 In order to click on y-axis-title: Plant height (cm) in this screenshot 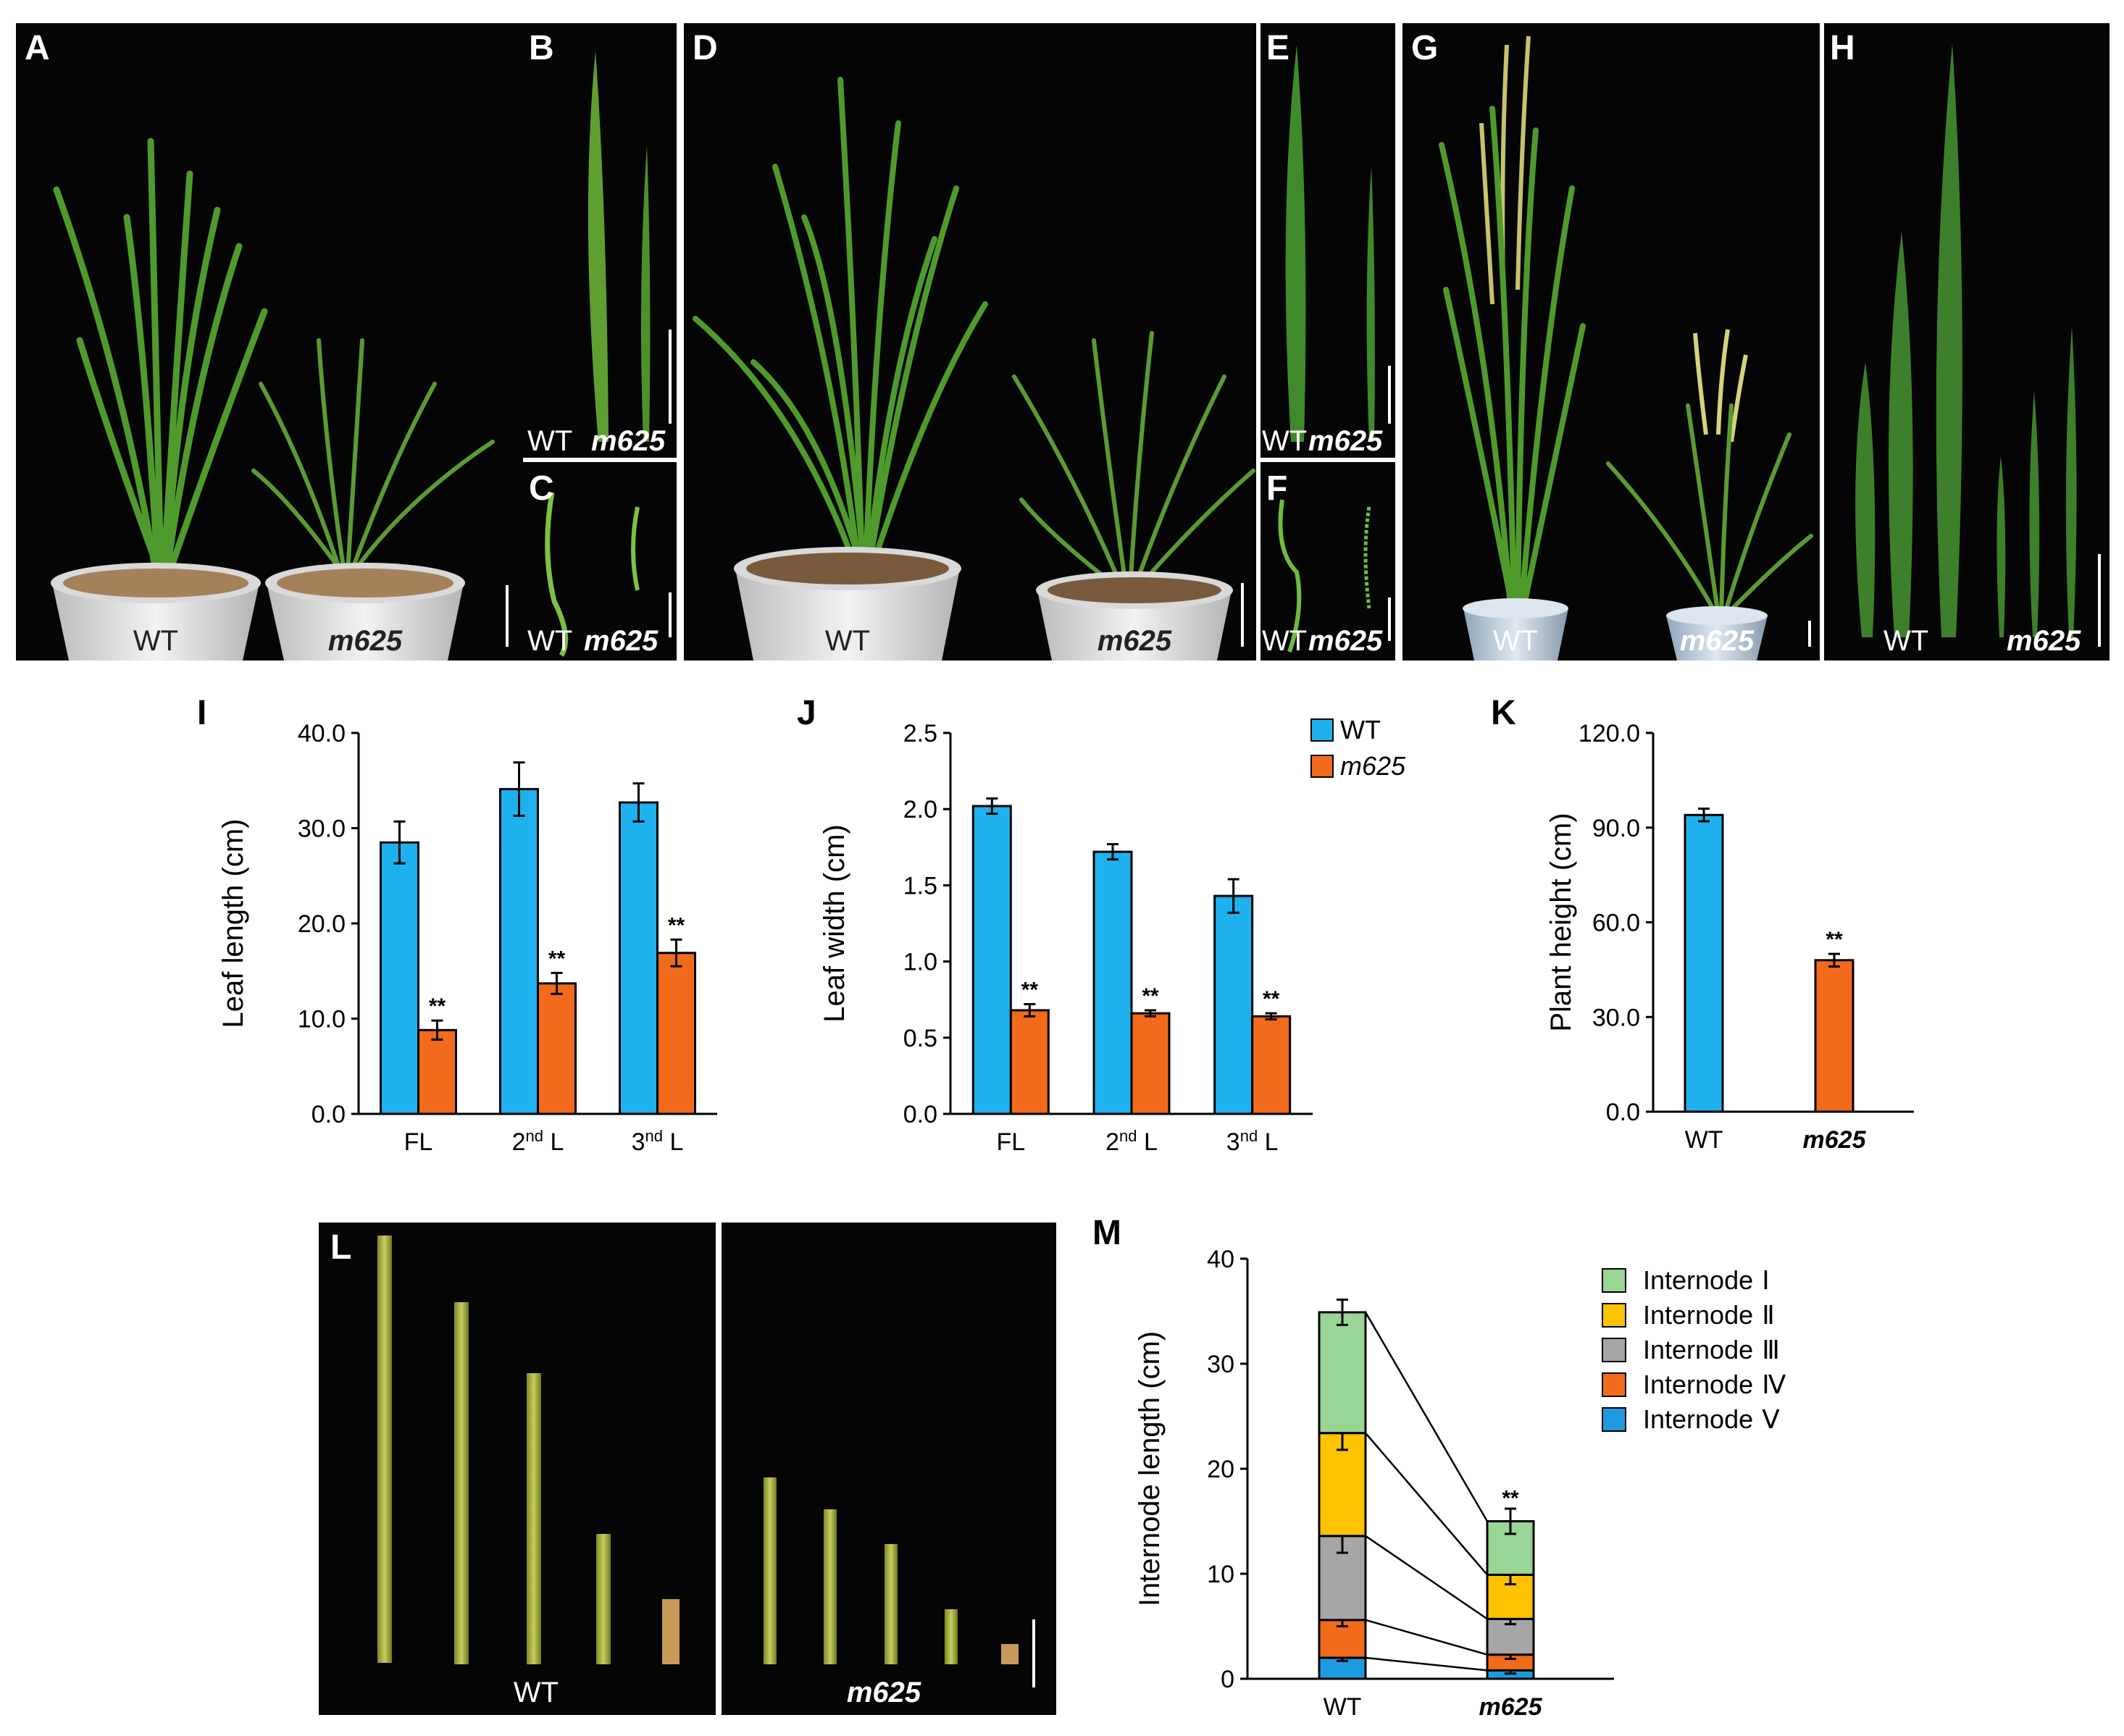, I will do `click(1561, 922)`.